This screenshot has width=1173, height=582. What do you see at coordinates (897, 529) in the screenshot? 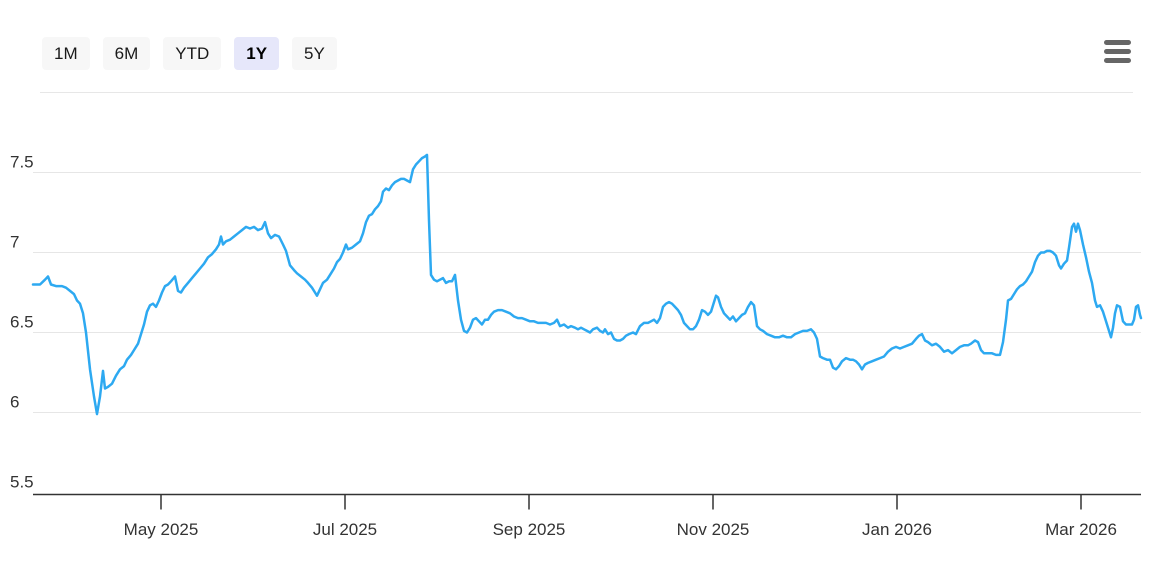
I see `x-tick-label: Jan 2026` at bounding box center [897, 529].